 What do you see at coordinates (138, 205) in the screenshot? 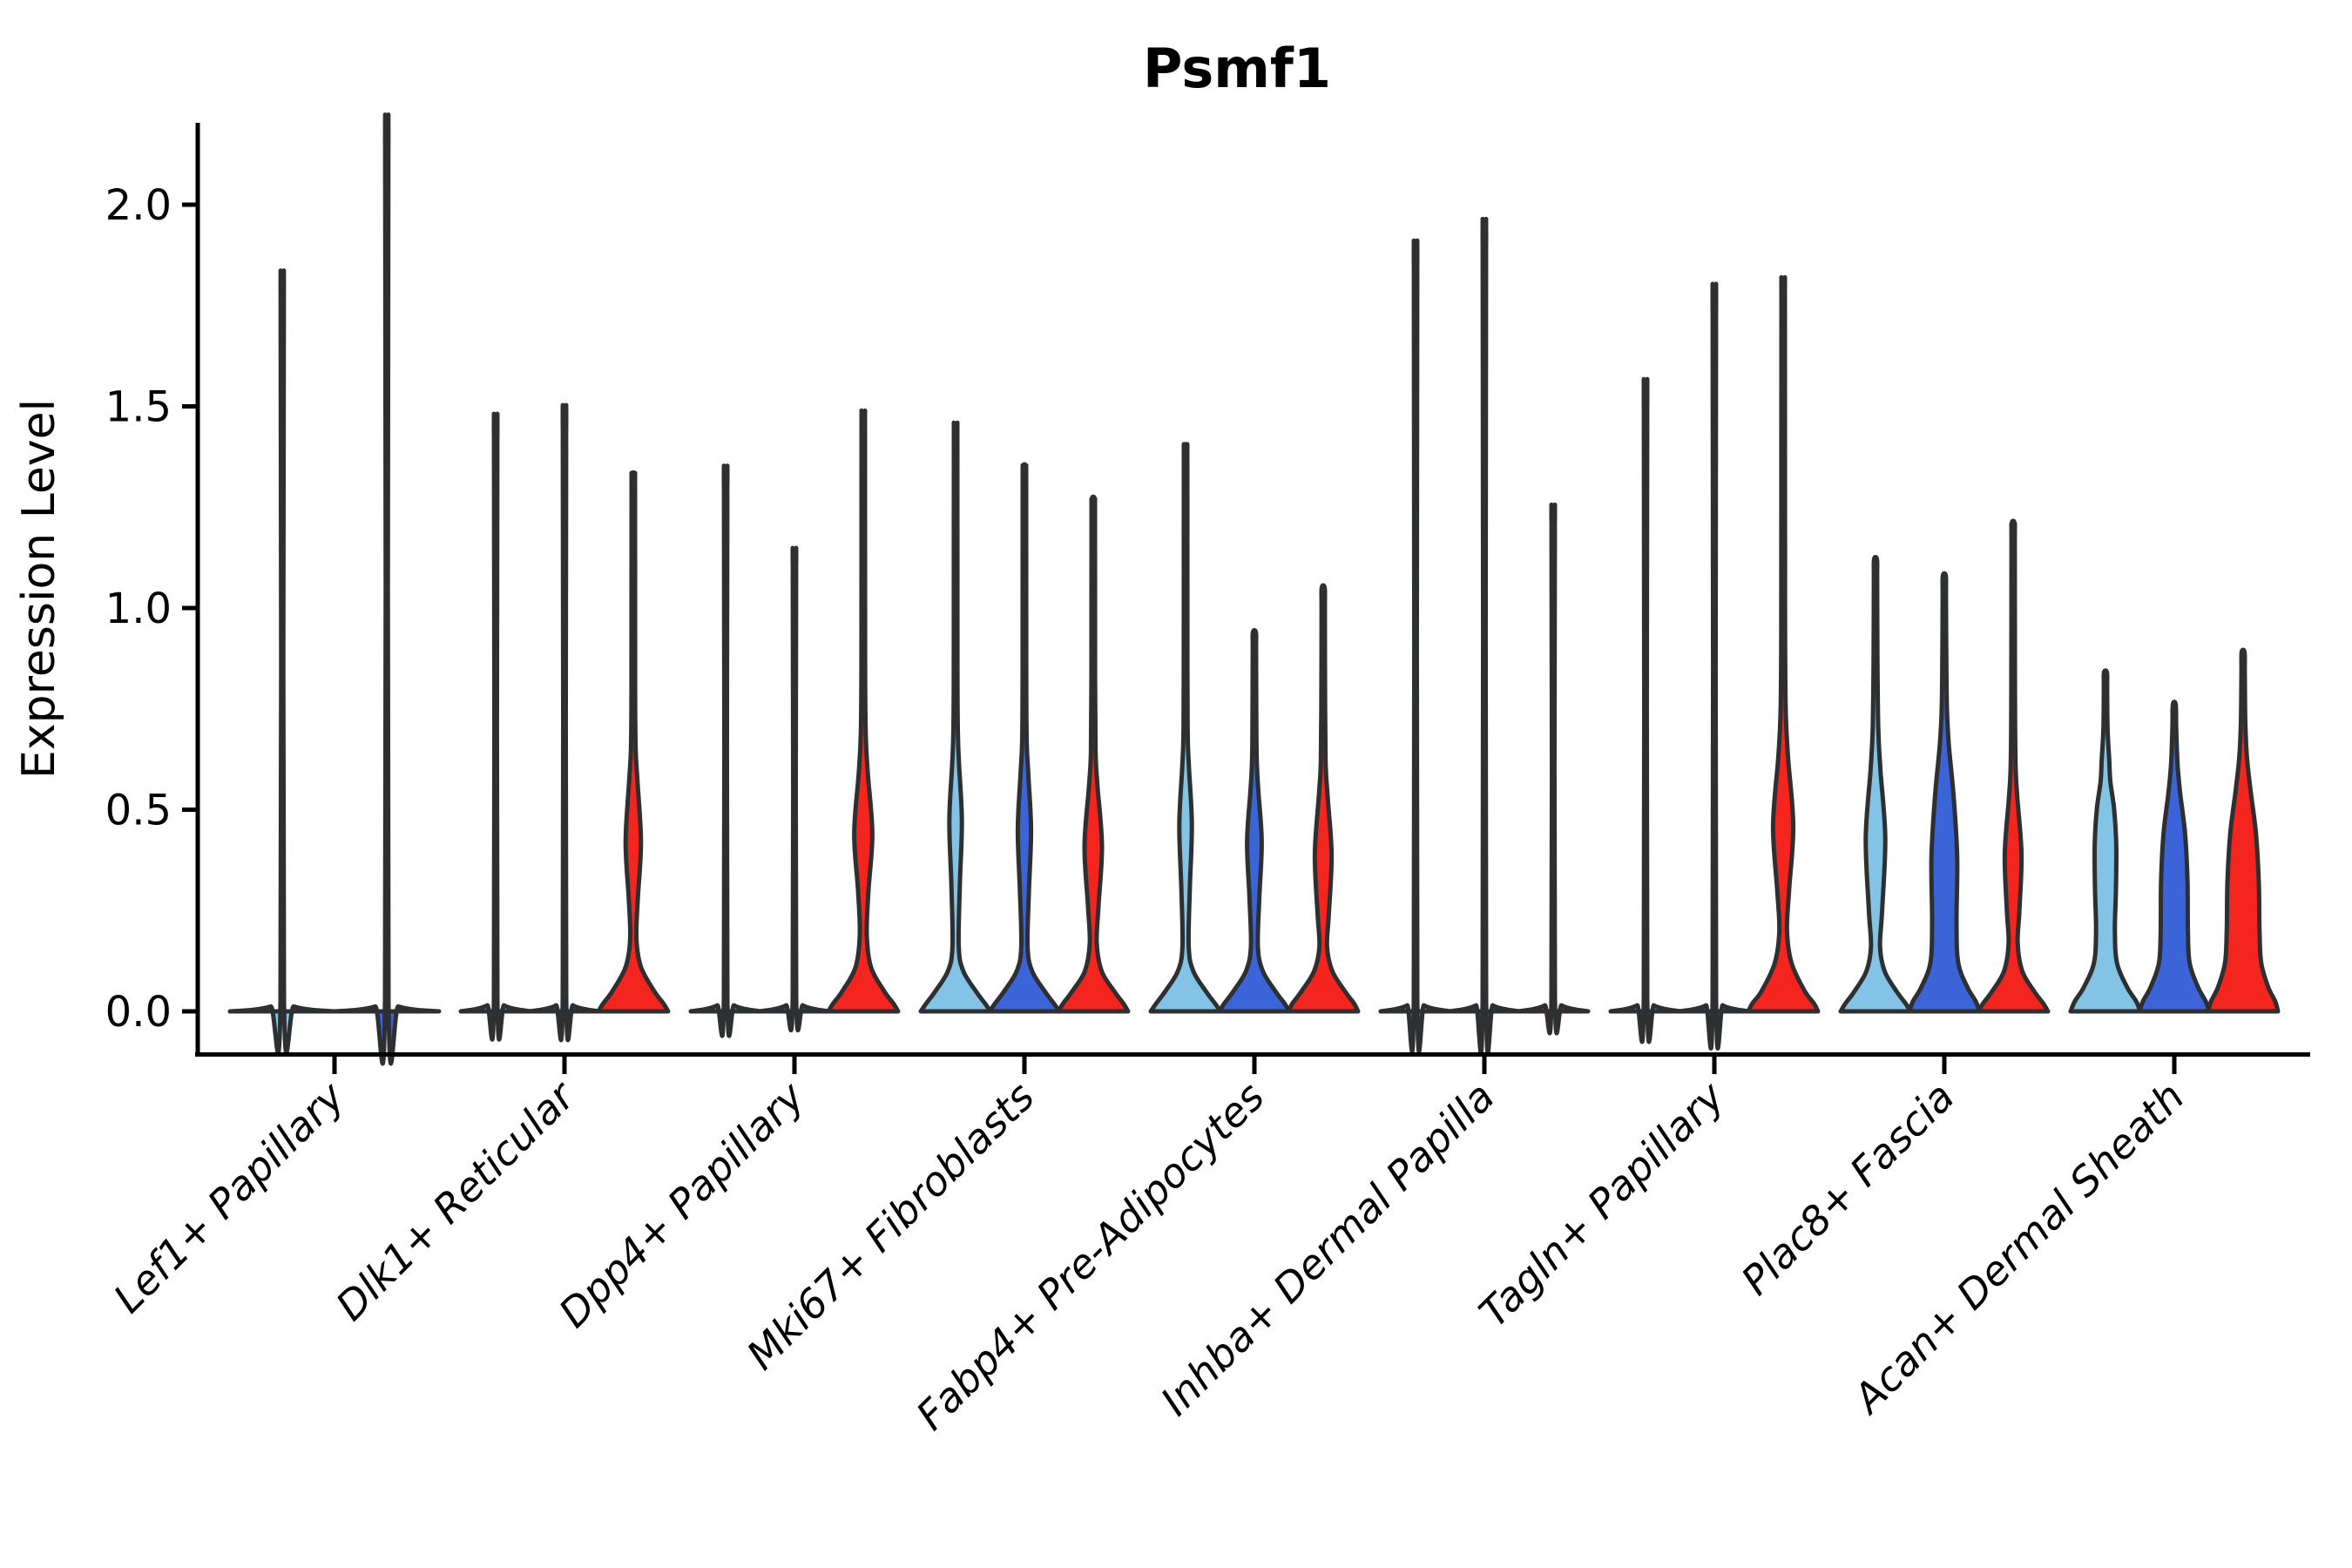
I see `y-tick-label: 2.0` at bounding box center [138, 205].